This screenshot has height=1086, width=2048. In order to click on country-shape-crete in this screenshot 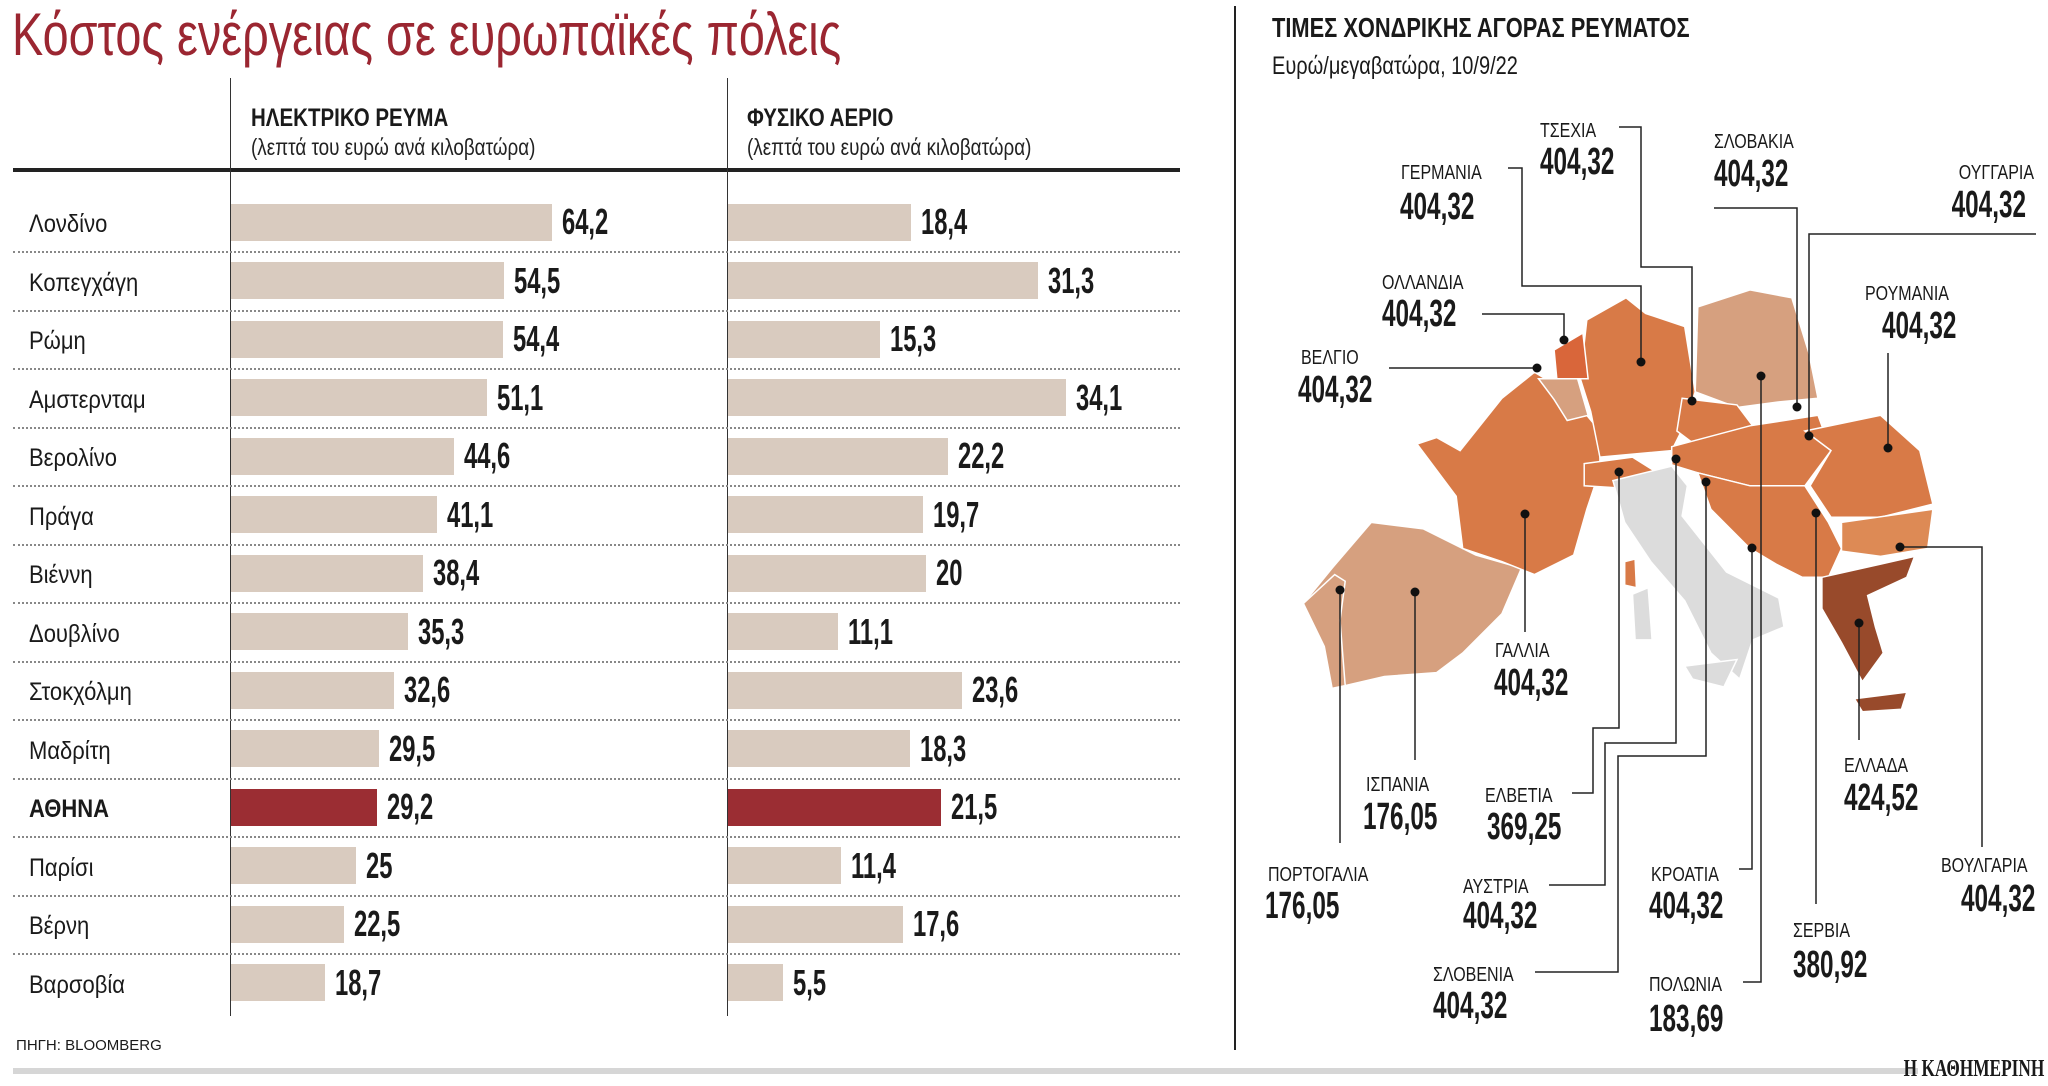, I will do `click(1880, 702)`.